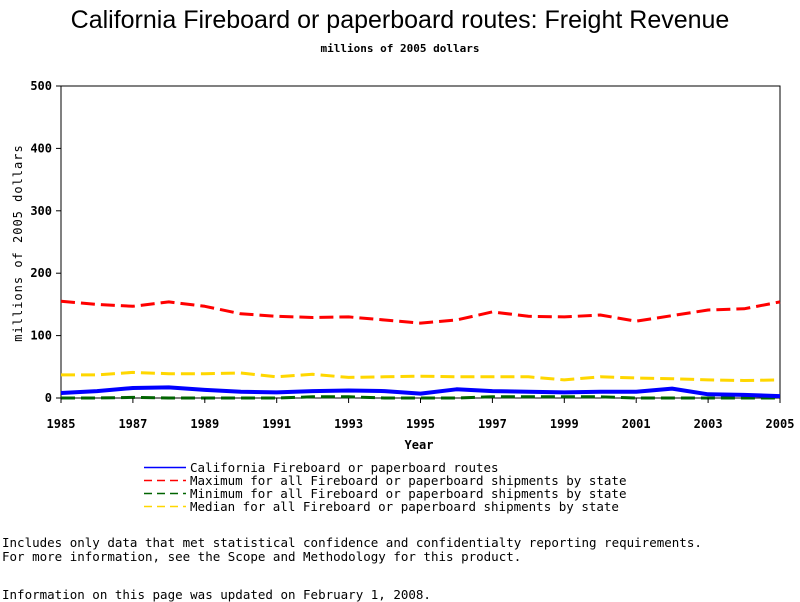 This screenshot has height=602, width=800. Describe the element at coordinates (400, 48) in the screenshot. I see `chart-subtitle: millions of 2005 dollars` at that location.